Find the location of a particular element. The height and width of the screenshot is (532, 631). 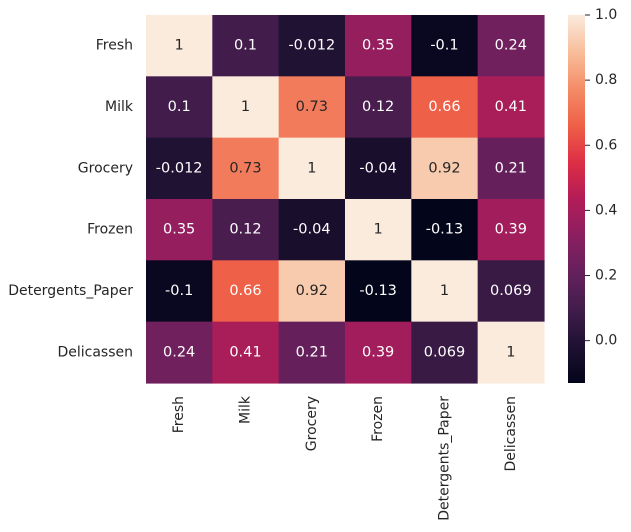

heatmap-cell-label-5-3: 0.39 is located at coordinates (378, 352).